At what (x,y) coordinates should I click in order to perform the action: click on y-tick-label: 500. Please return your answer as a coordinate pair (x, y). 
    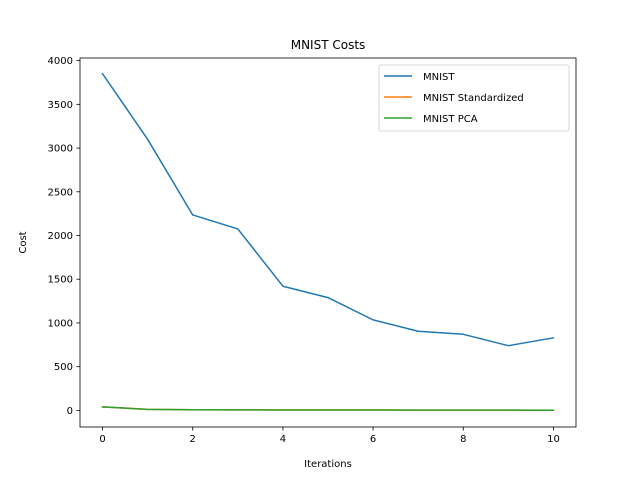
    Looking at the image, I should click on (63, 367).